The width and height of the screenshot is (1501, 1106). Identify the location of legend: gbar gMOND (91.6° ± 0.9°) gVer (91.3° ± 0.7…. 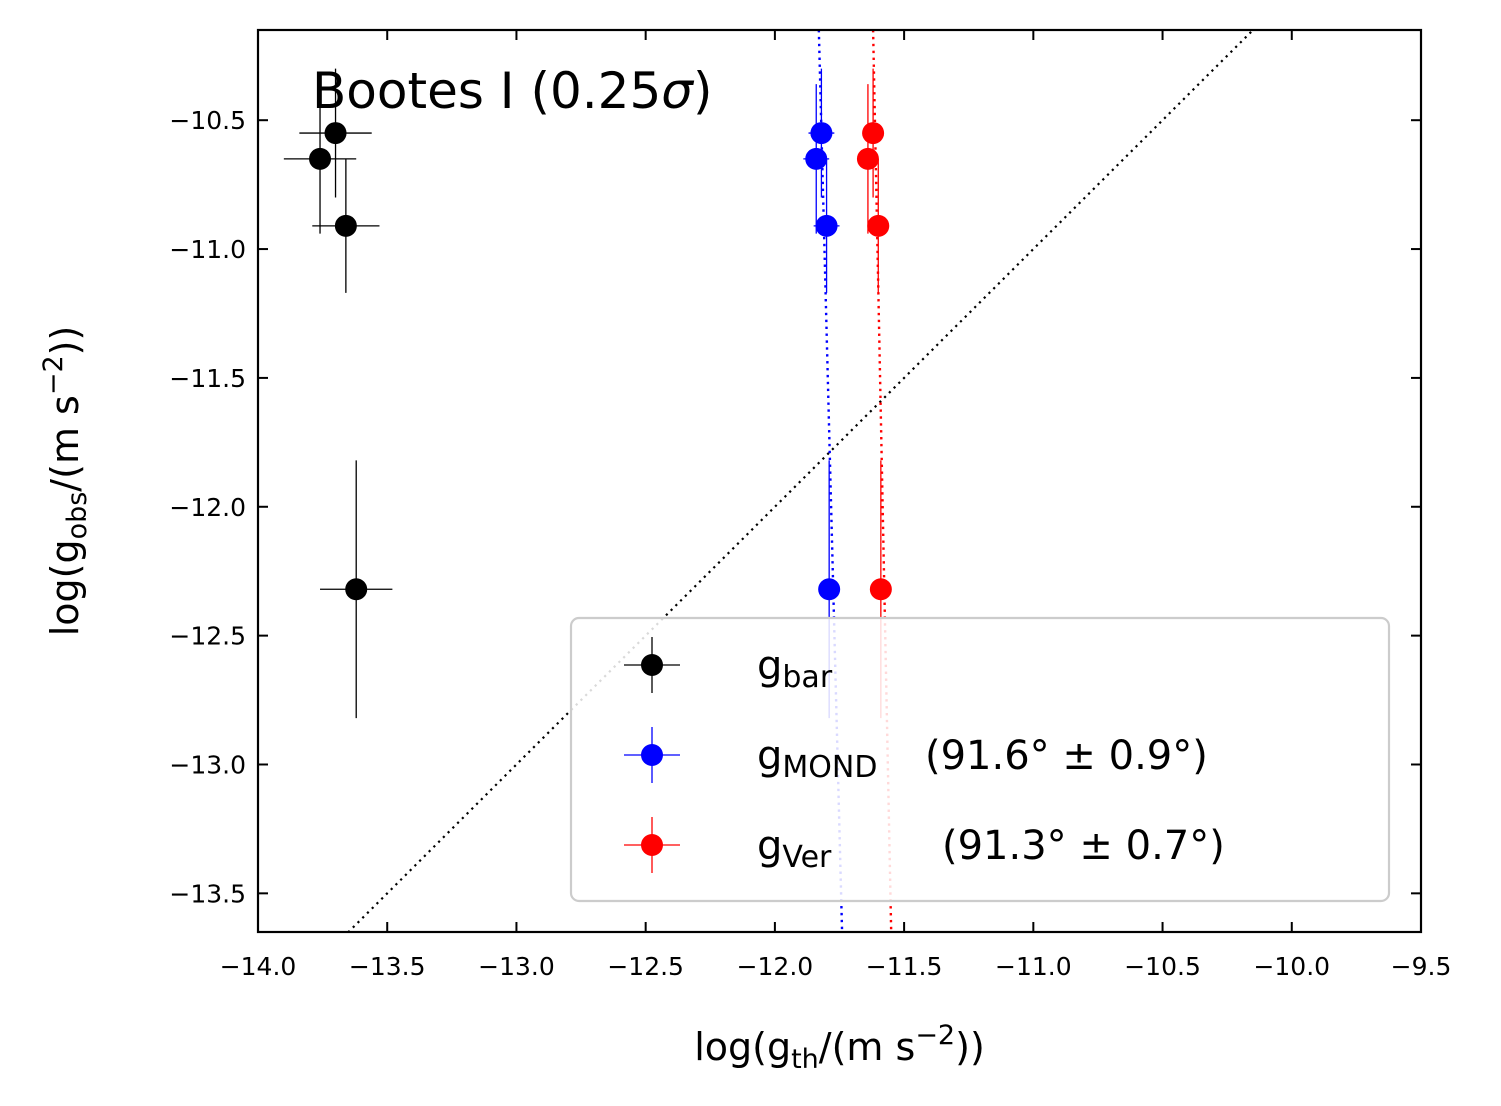
(980, 759).